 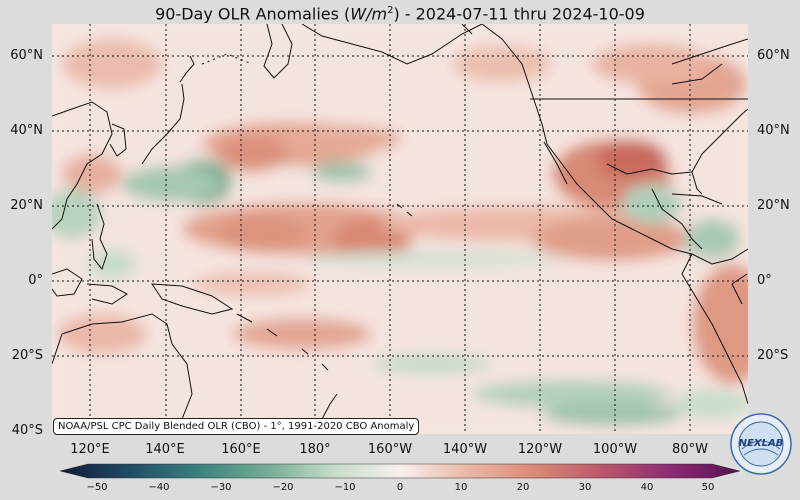 What do you see at coordinates (345, 487) in the screenshot?
I see `colorbar-tick-neg10: −10` at bounding box center [345, 487].